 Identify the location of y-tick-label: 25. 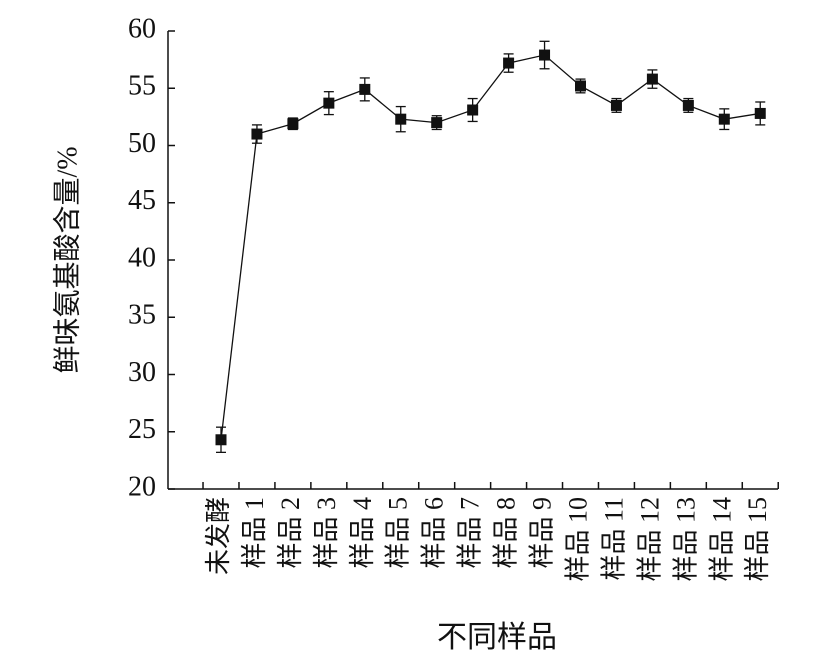
(142, 429).